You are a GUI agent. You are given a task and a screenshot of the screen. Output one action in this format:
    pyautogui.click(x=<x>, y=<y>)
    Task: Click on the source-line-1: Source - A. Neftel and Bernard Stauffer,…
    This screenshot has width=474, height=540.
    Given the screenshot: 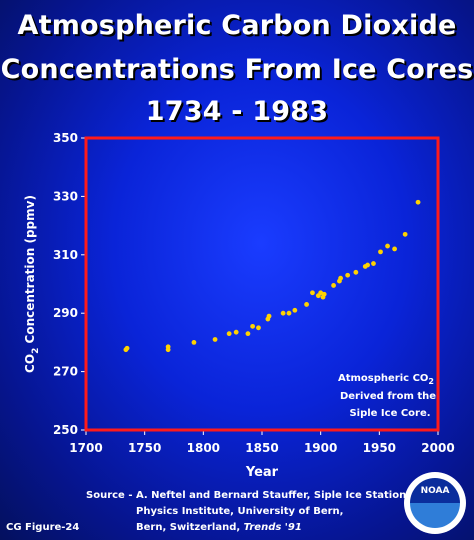 What is the action you would take?
    pyautogui.click(x=248, y=495)
    